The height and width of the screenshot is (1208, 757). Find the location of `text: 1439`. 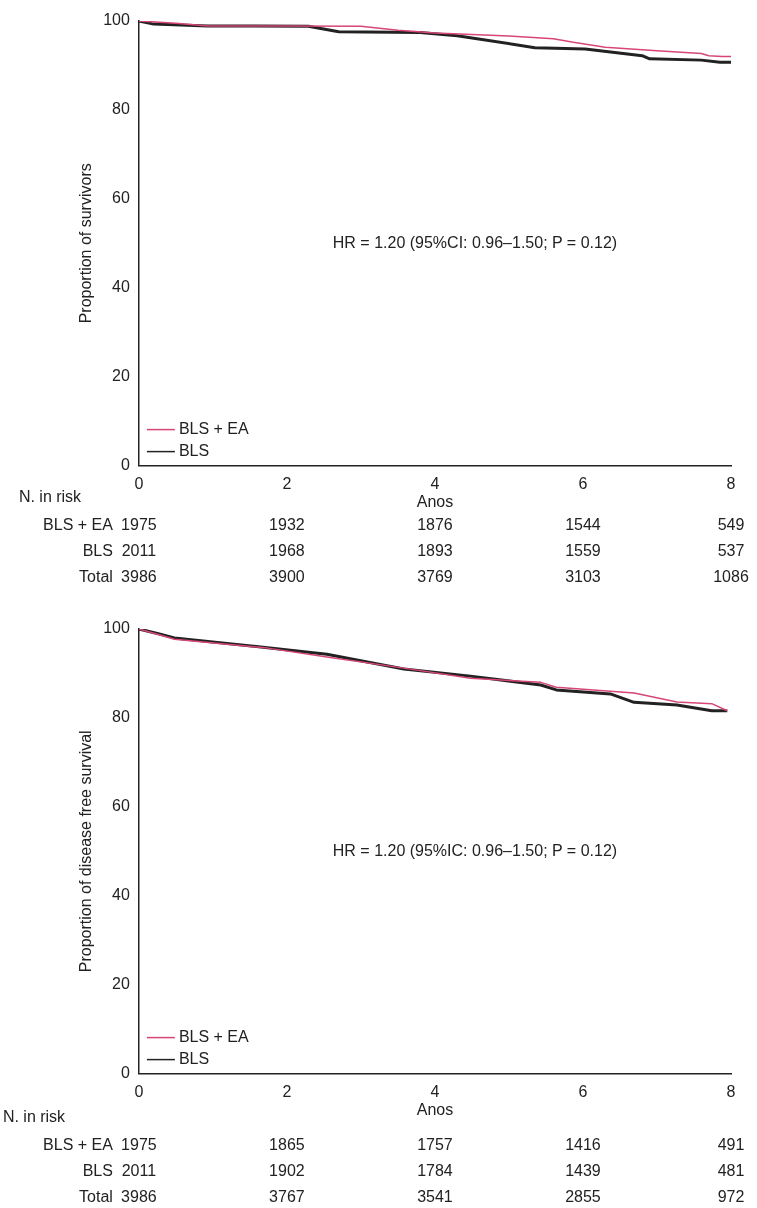

text: 1439 is located at coordinates (583, 1171).